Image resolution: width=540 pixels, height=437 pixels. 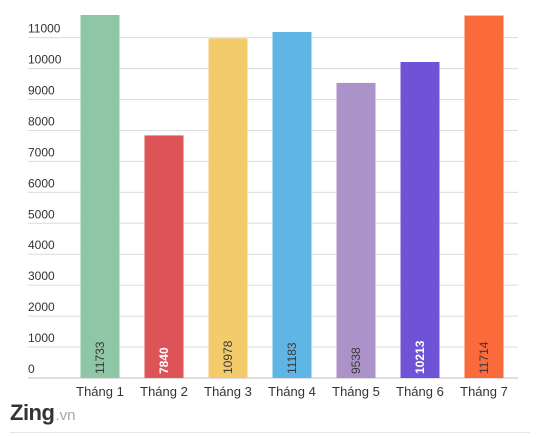 What do you see at coordinates (100, 391) in the screenshot?
I see `x-tick-label: Tháng 1` at bounding box center [100, 391].